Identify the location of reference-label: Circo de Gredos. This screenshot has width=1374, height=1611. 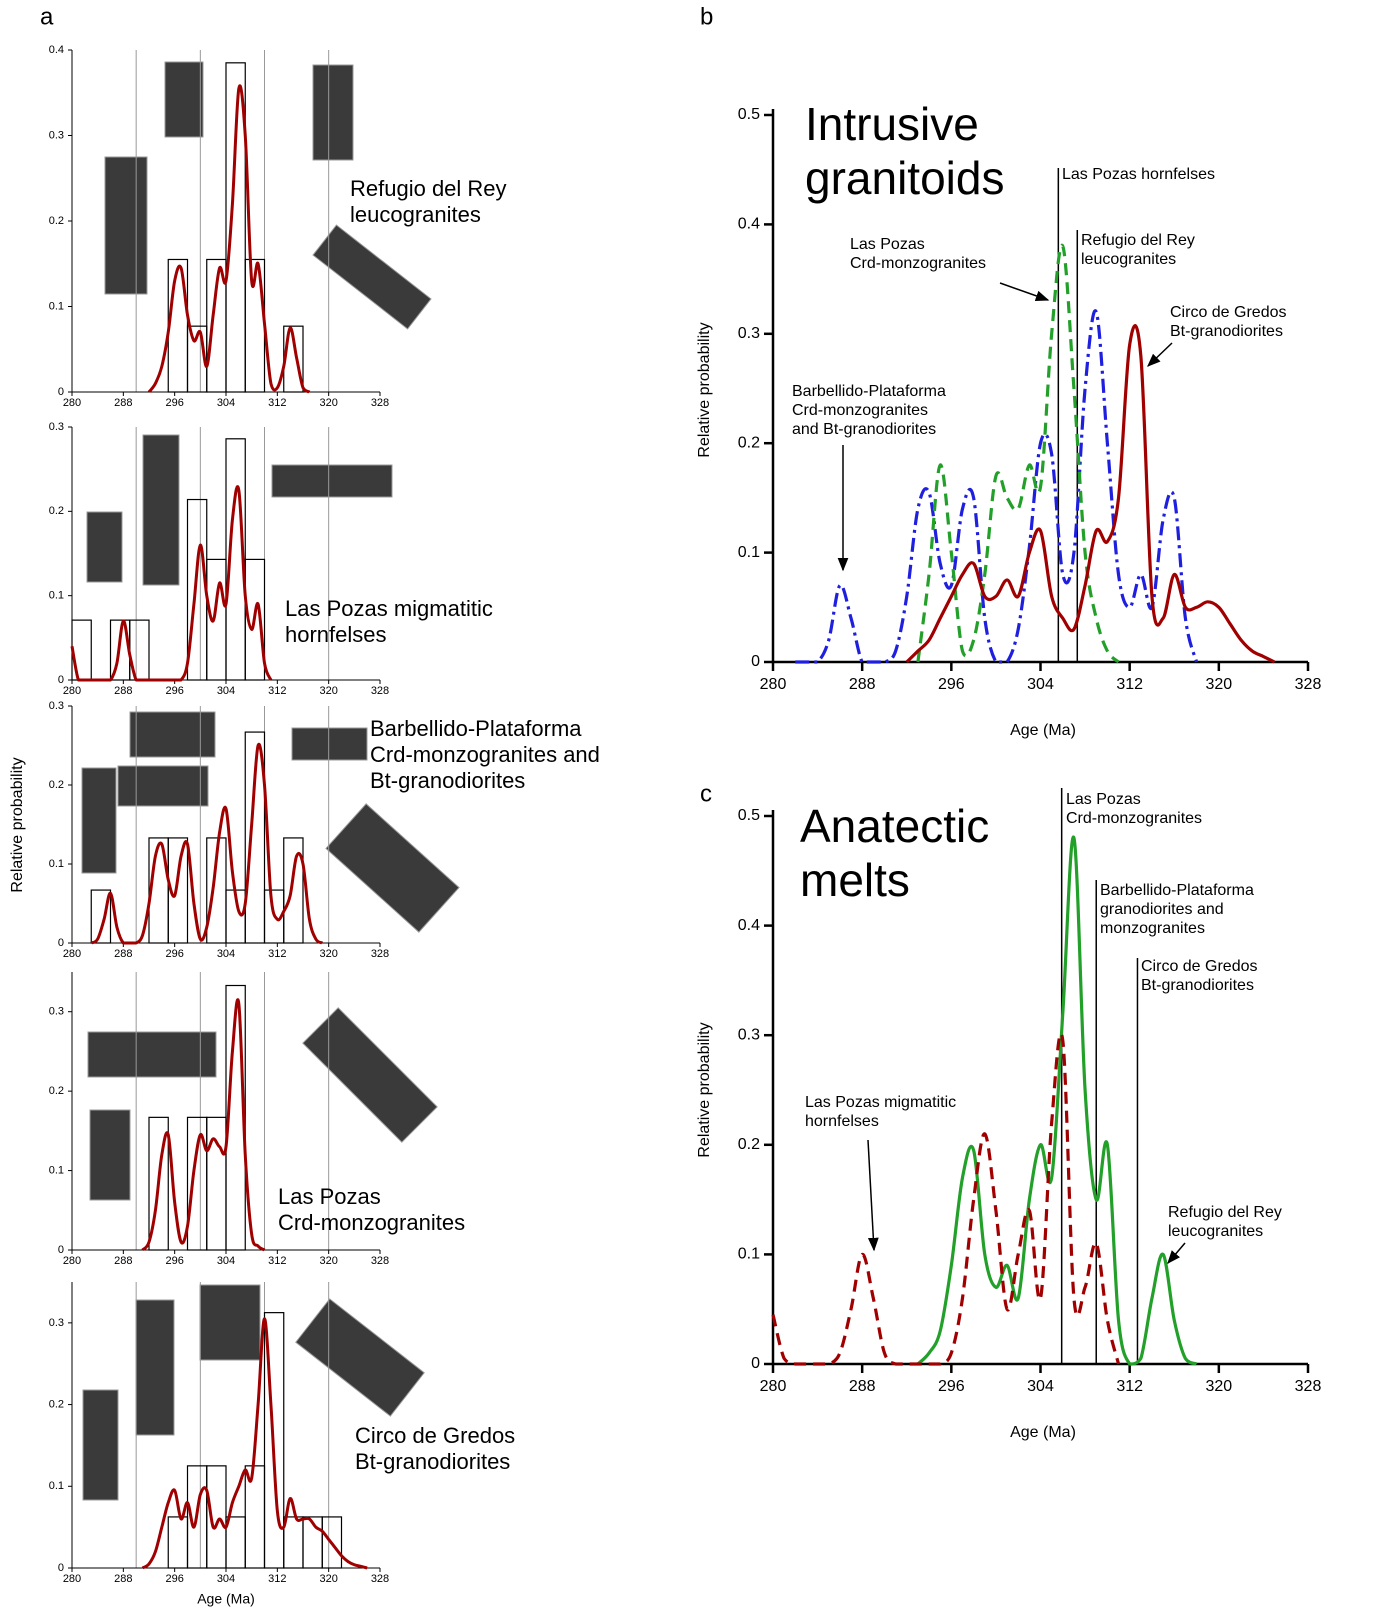
(1199, 966).